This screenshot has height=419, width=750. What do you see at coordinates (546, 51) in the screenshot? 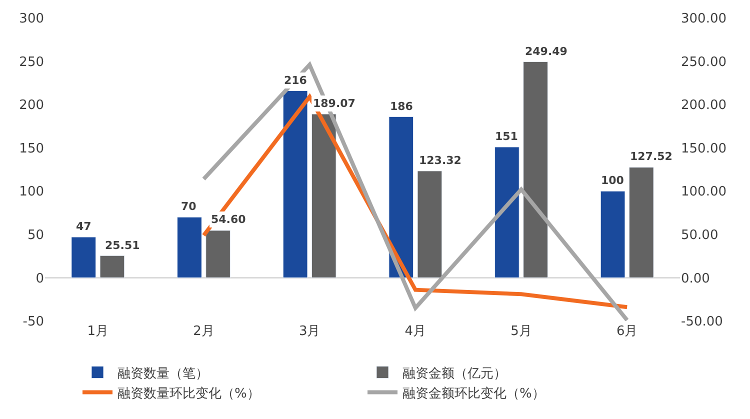
I see `data-label: 249.49` at bounding box center [546, 51].